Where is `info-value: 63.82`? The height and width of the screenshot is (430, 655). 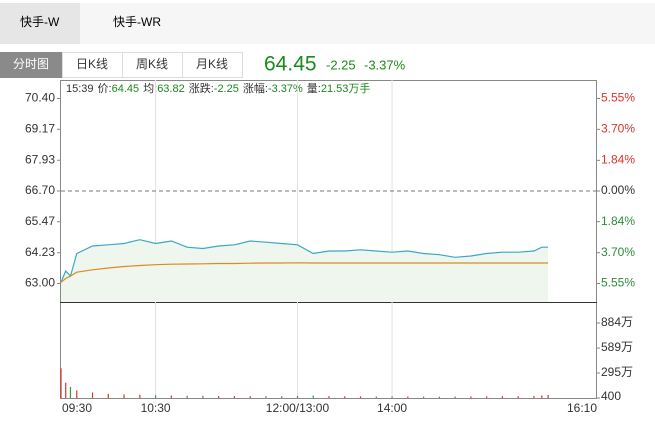
info-value: 63.82 is located at coordinates (171, 89).